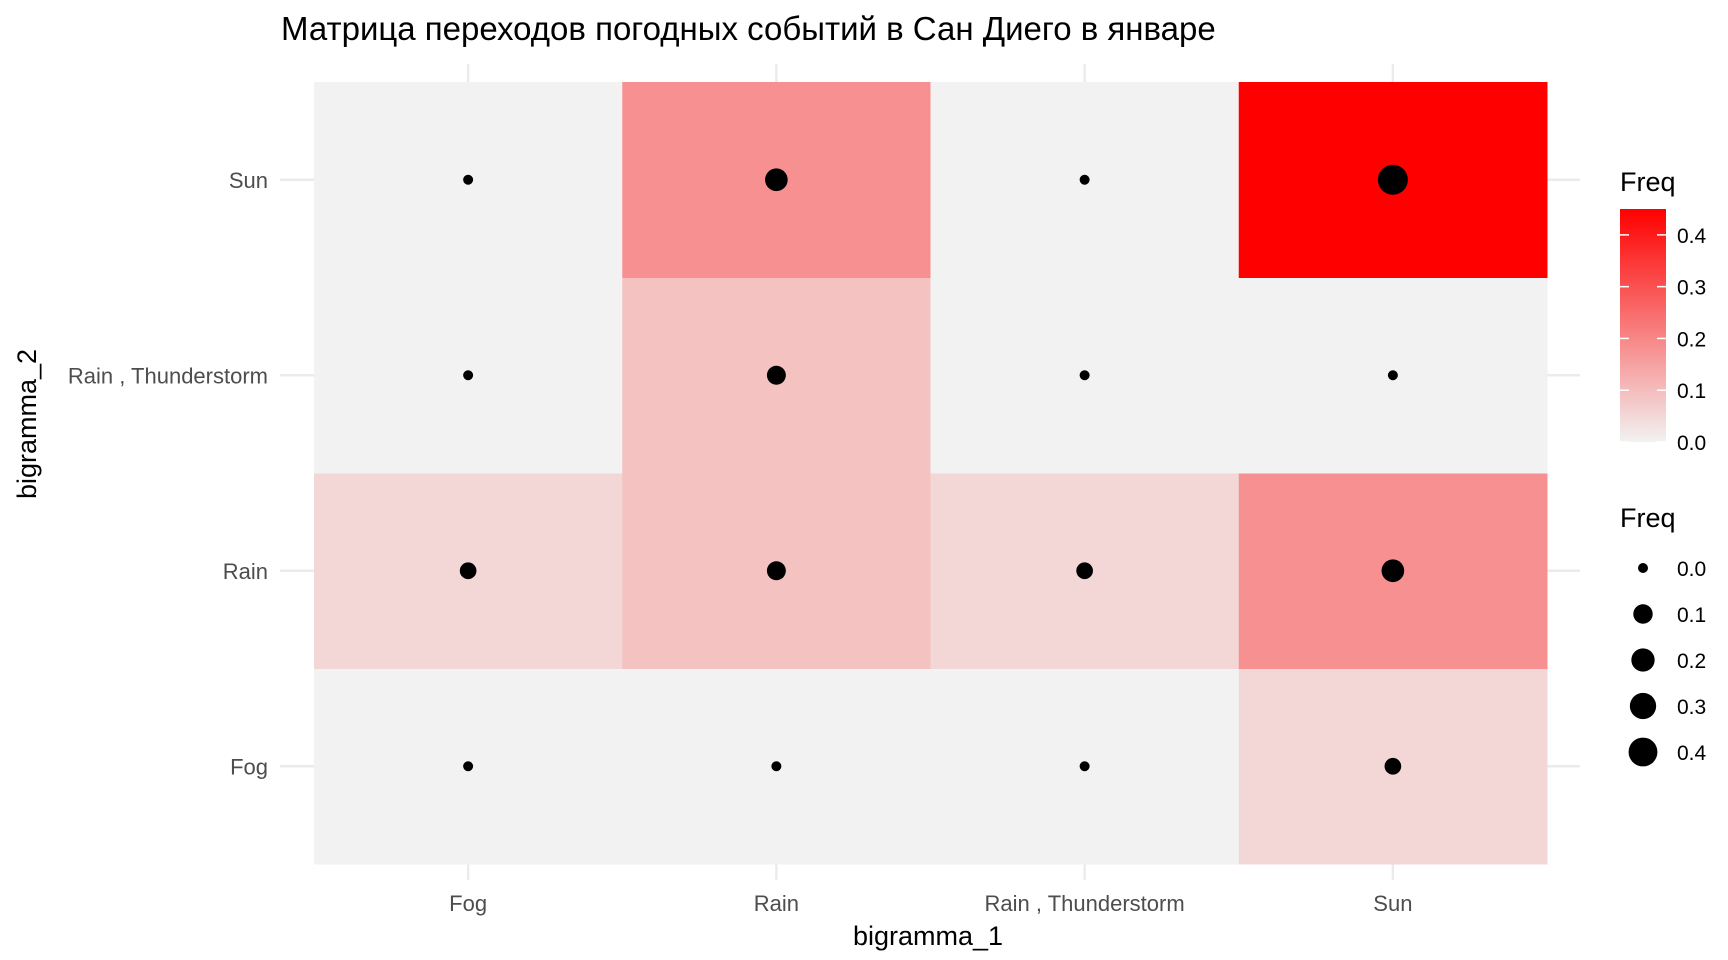 The width and height of the screenshot is (1728, 960). Describe the element at coordinates (776, 766) in the screenshot. I see `point-rain-to-fog` at that location.